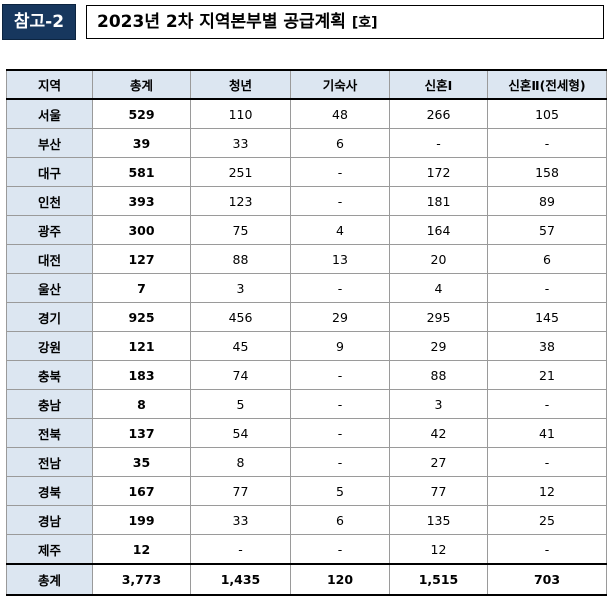  I want to click on youth-cell: 5, so click(240, 404).